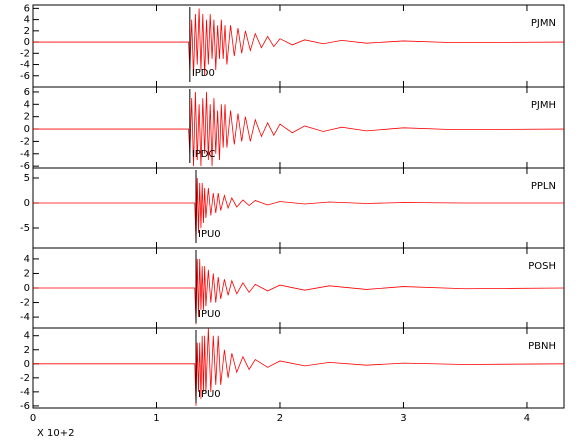  Describe the element at coordinates (403, 418) in the screenshot. I see `x-tick-label: 3` at that location.